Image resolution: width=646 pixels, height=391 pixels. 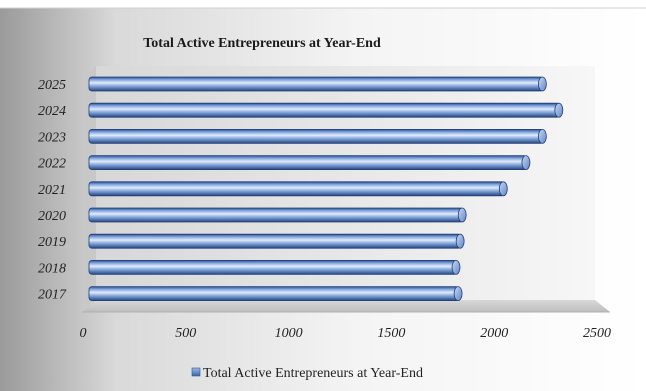 I want to click on category-label-2024: 2024, so click(x=52, y=111).